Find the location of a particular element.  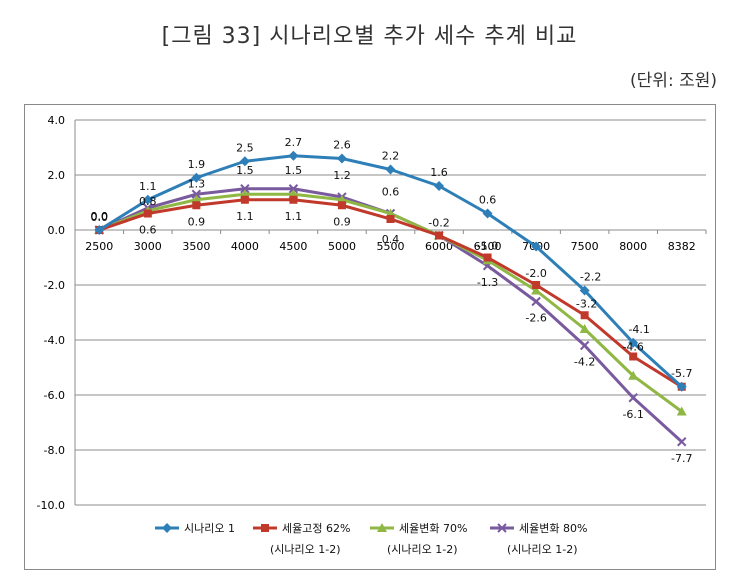

x-tick-label: 4000 is located at coordinates (245, 246).